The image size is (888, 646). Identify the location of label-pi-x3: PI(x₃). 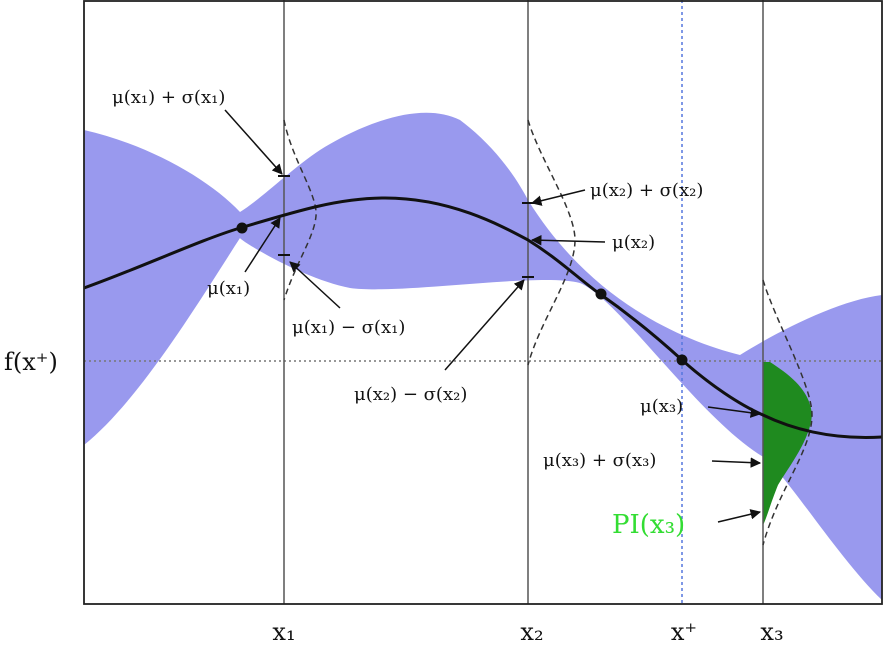
(648, 525).